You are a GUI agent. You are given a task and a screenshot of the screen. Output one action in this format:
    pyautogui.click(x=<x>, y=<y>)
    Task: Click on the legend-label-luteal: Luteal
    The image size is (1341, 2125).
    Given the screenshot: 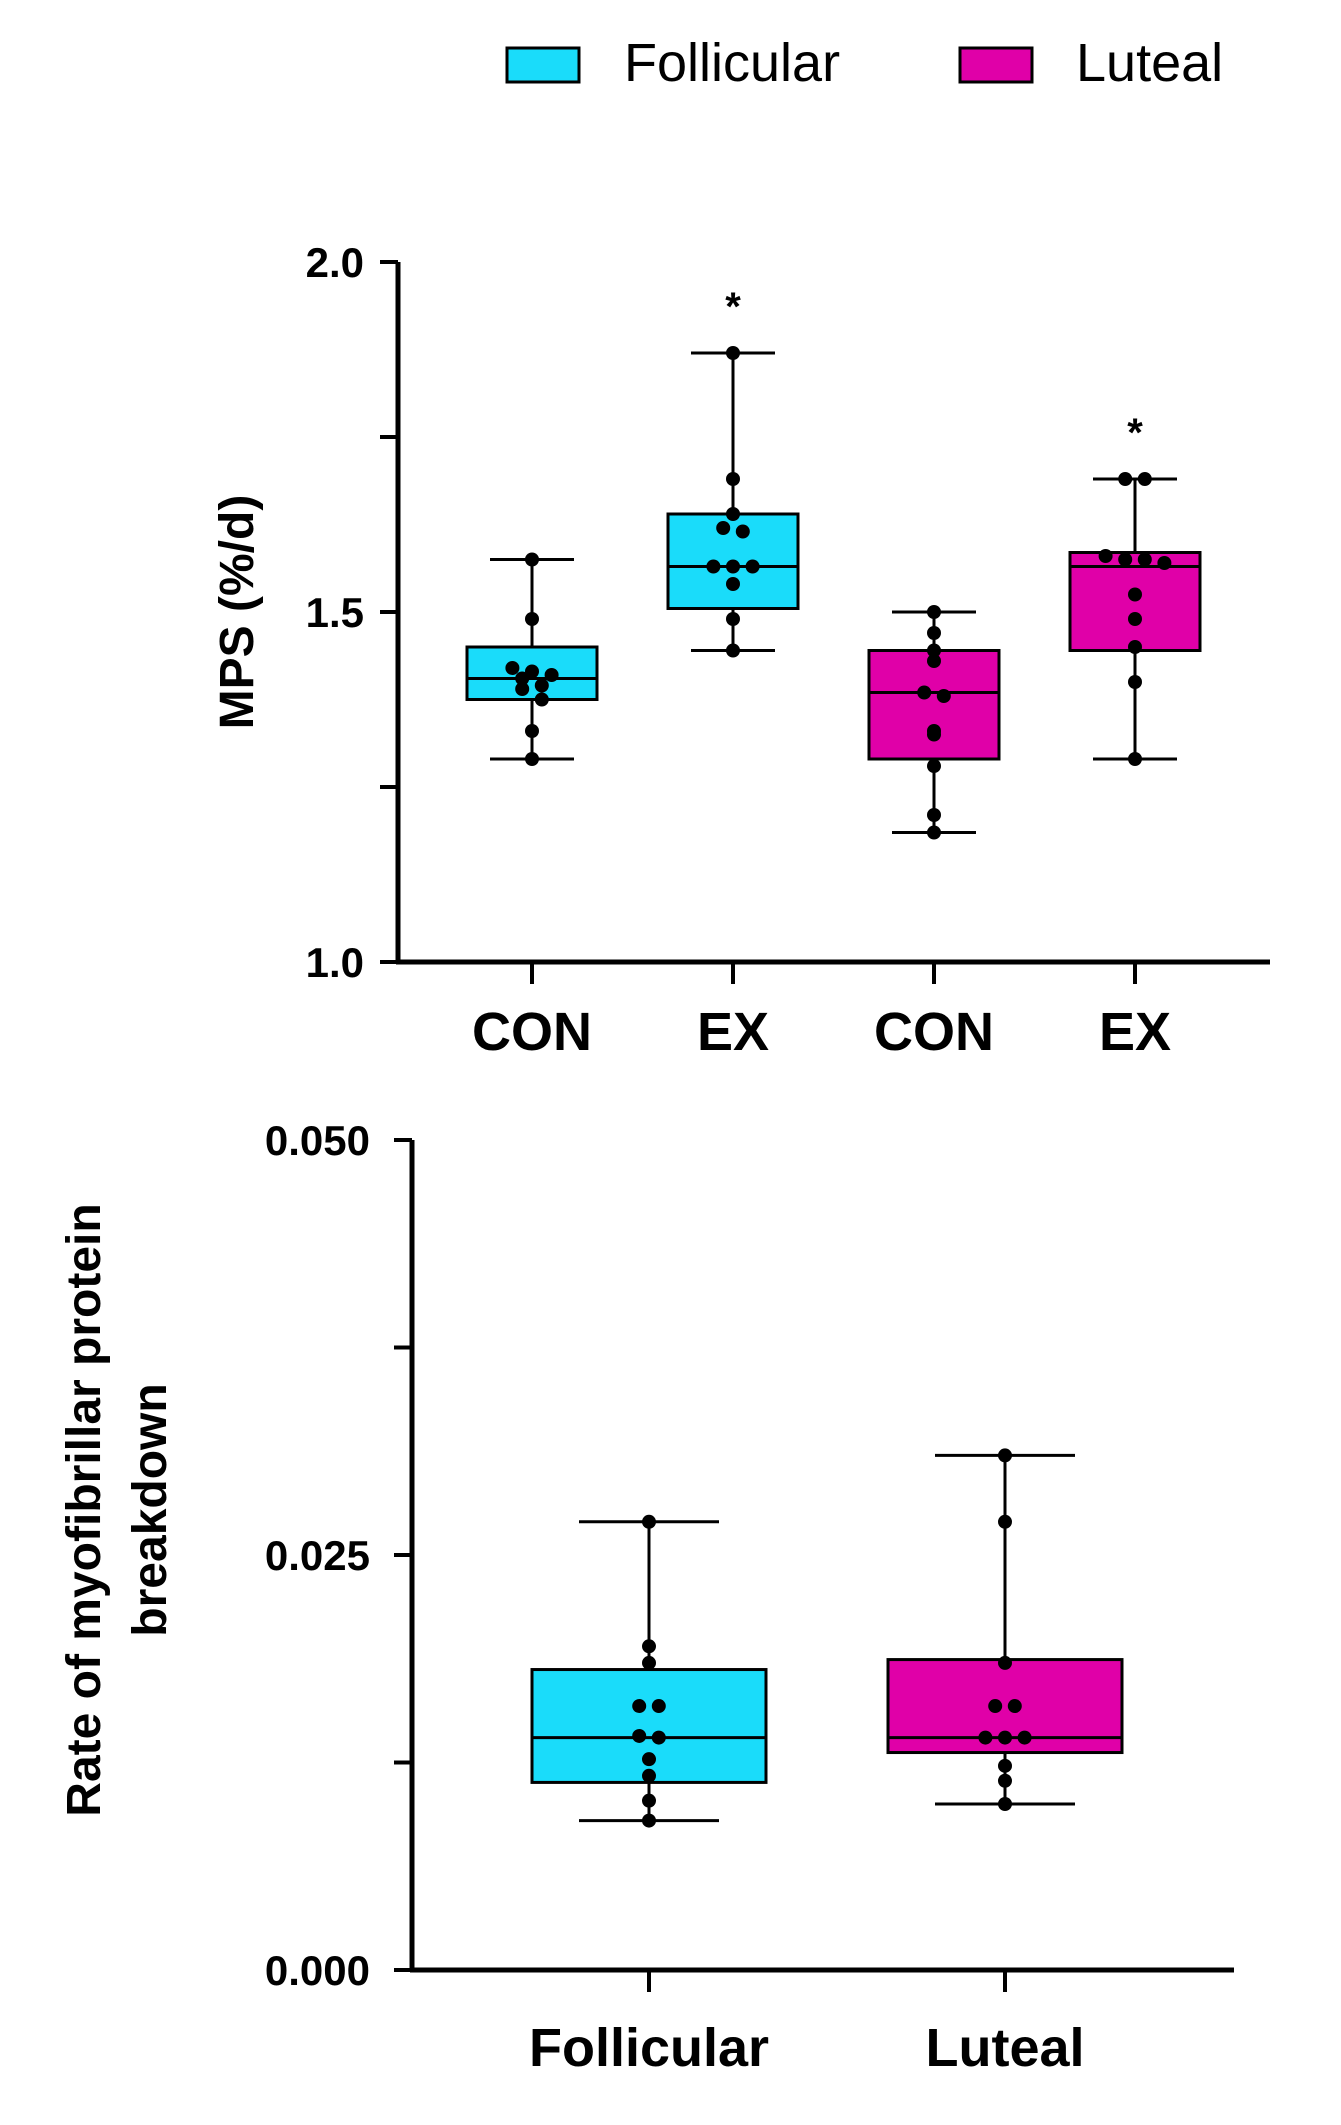 What is the action you would take?
    pyautogui.click(x=1149, y=63)
    